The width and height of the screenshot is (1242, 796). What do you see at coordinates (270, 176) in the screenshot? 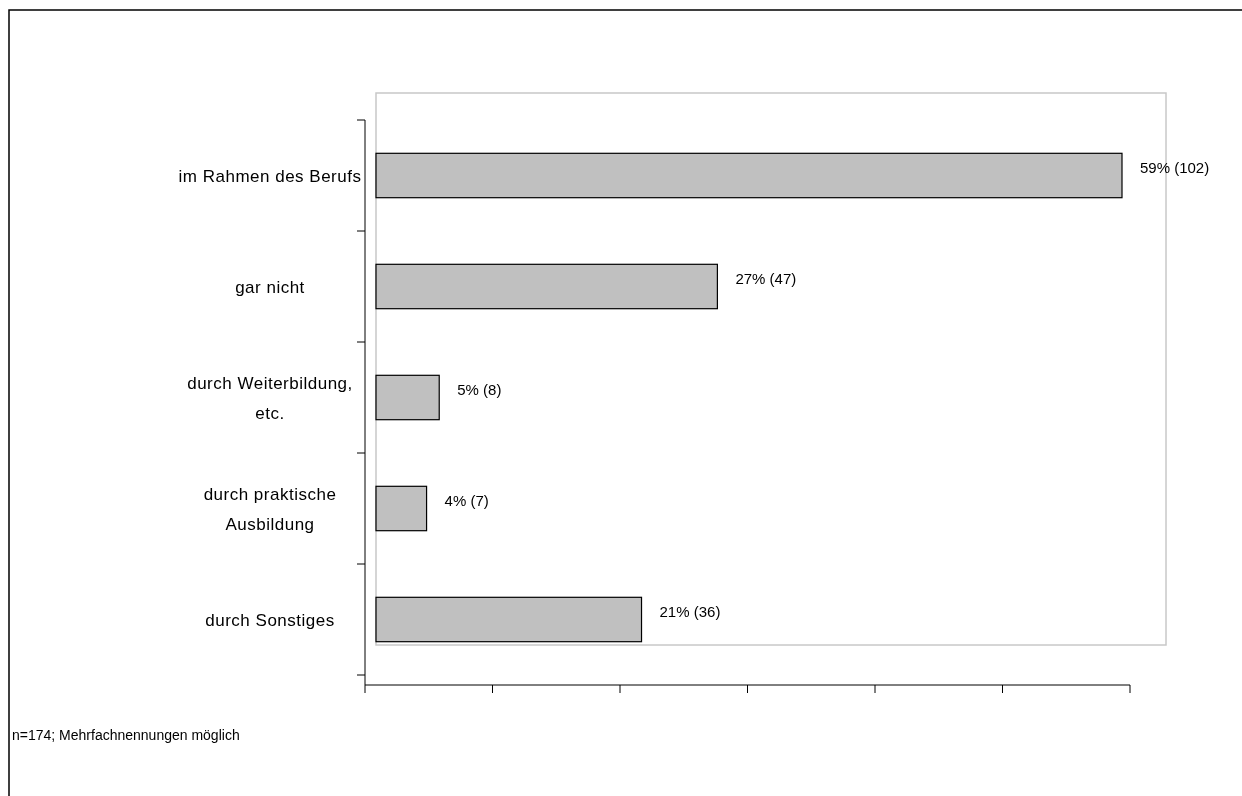
I see `y-tick-label: im Rahmen des Berufs` at bounding box center [270, 176].